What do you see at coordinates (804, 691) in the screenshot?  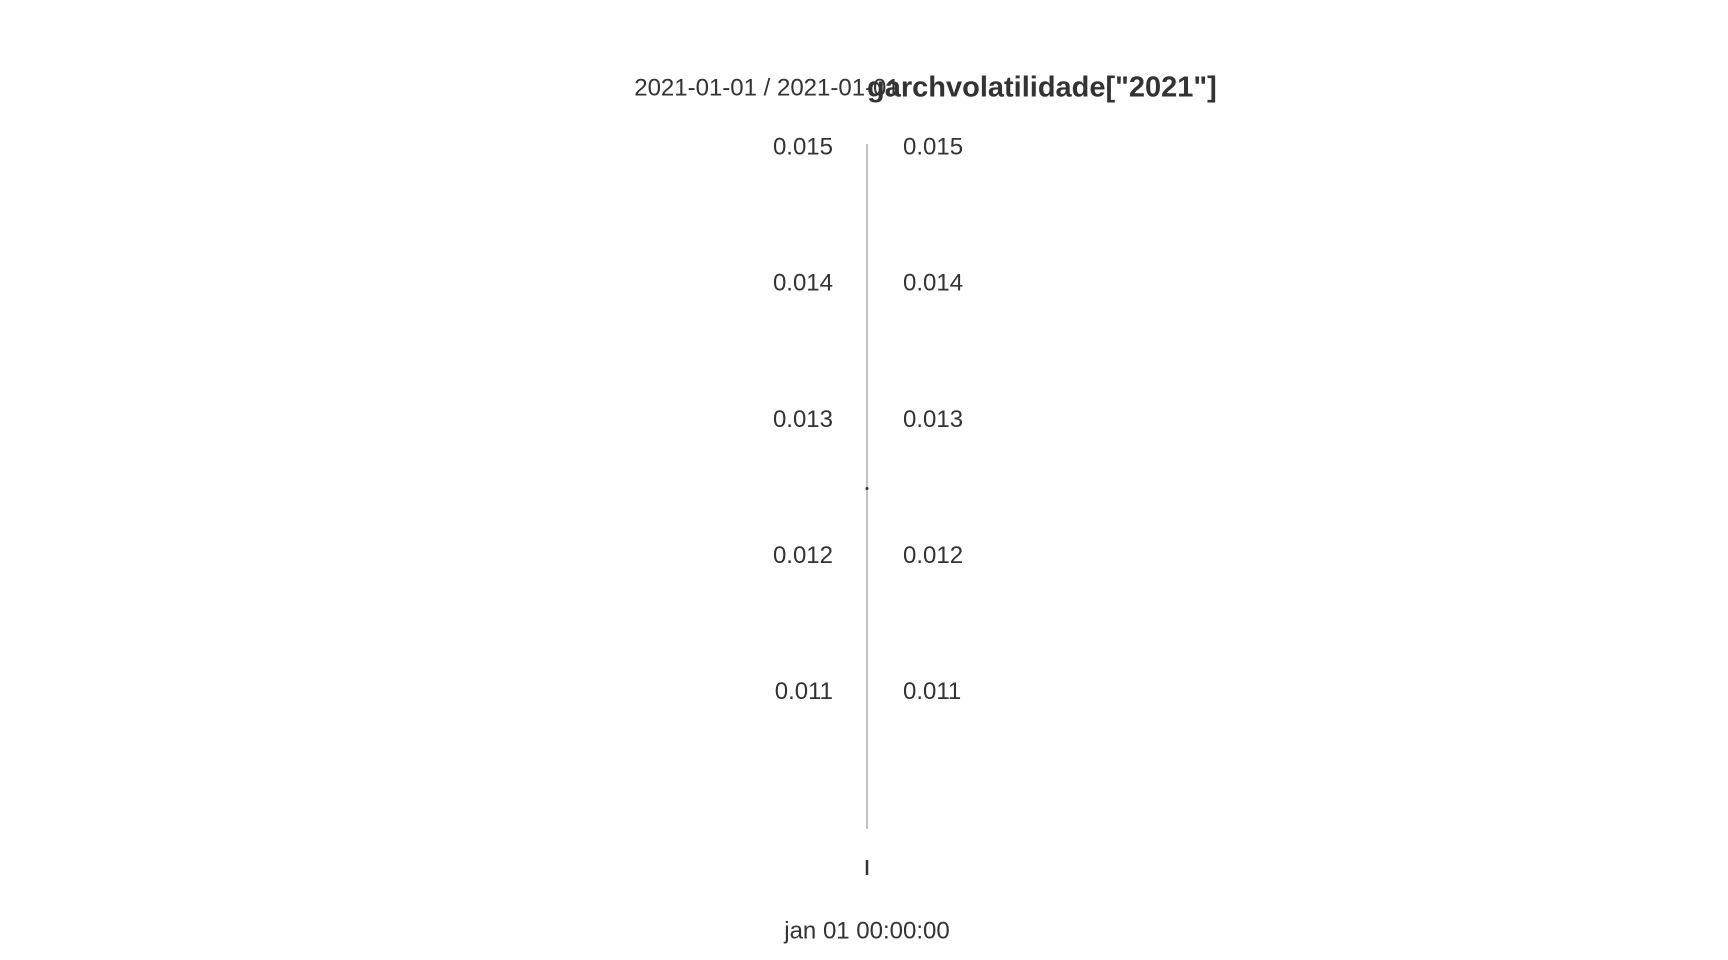 I see `y-tick-label-left: 0.011` at bounding box center [804, 691].